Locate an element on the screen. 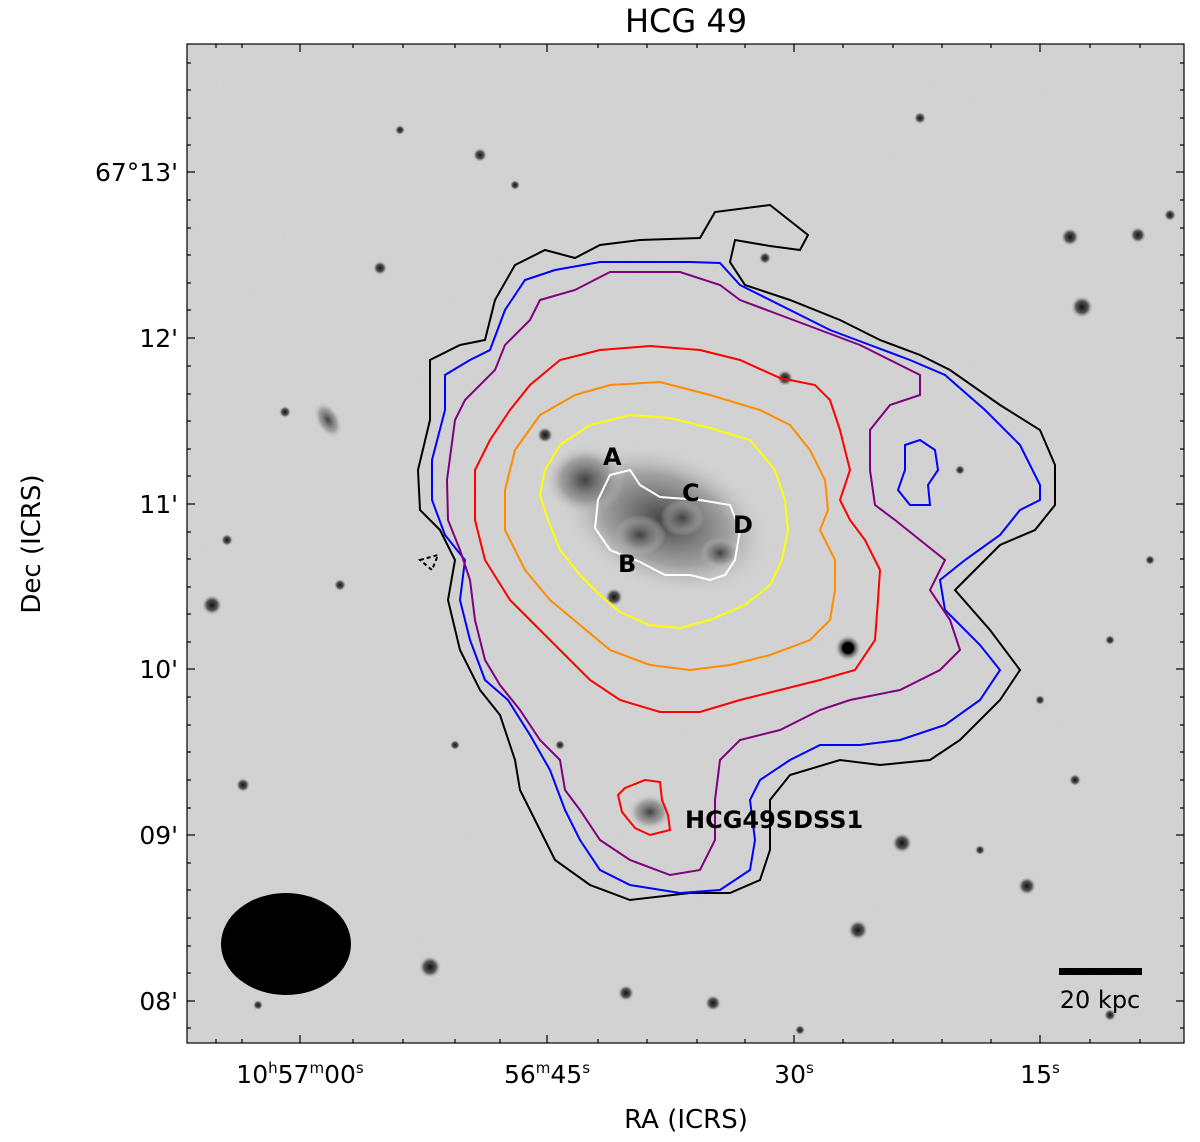 This screenshot has height=1142, width=1200. contour-orange is located at coordinates (670, 526).